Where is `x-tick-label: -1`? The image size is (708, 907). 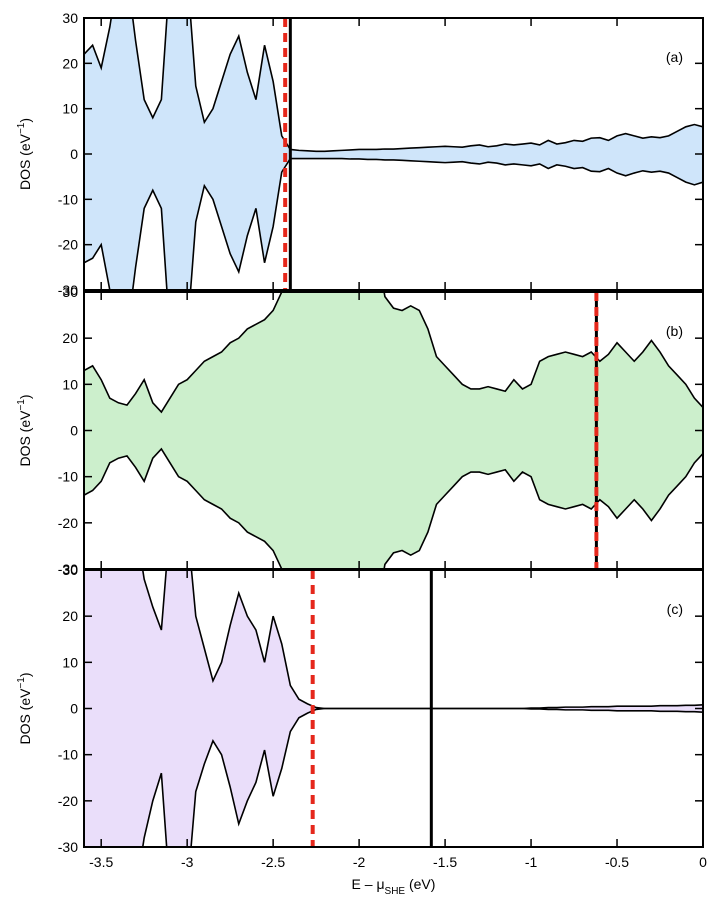 x-tick-label: -1 is located at coordinates (531, 862).